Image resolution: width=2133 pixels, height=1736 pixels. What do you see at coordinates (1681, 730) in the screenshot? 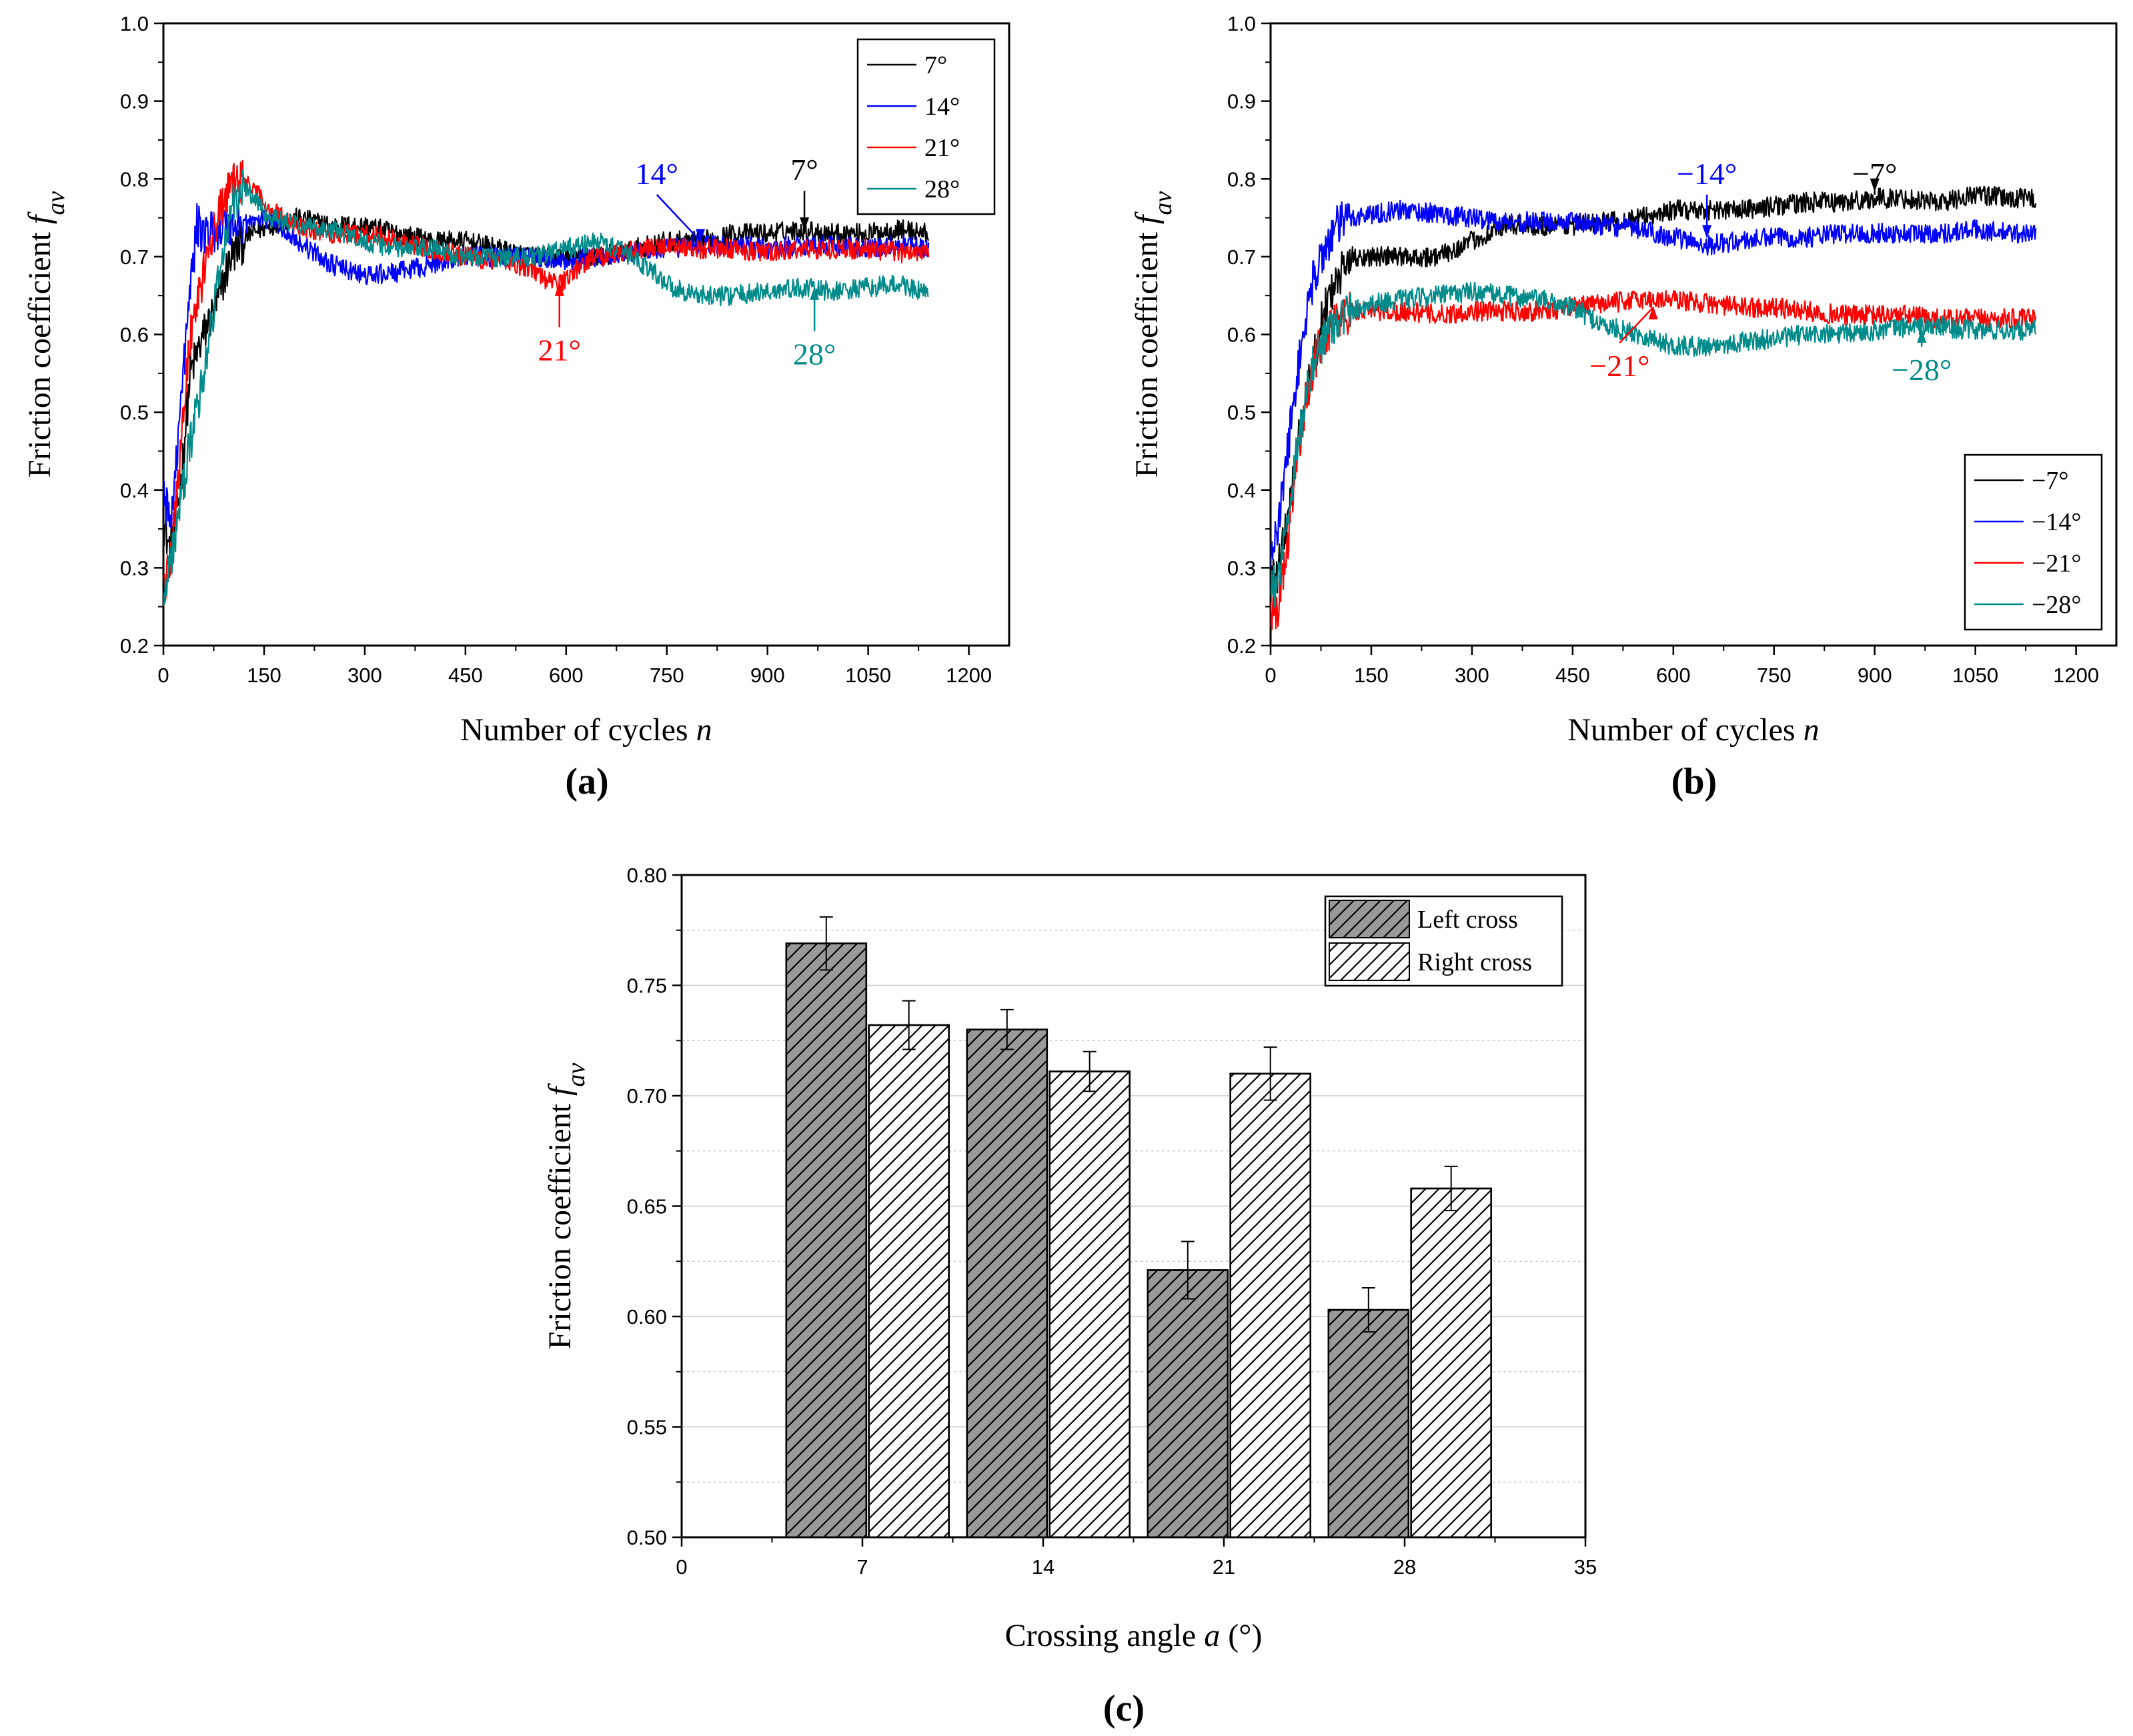
I see `x-axis-label-text: Number of cycles` at bounding box center [1681, 730].